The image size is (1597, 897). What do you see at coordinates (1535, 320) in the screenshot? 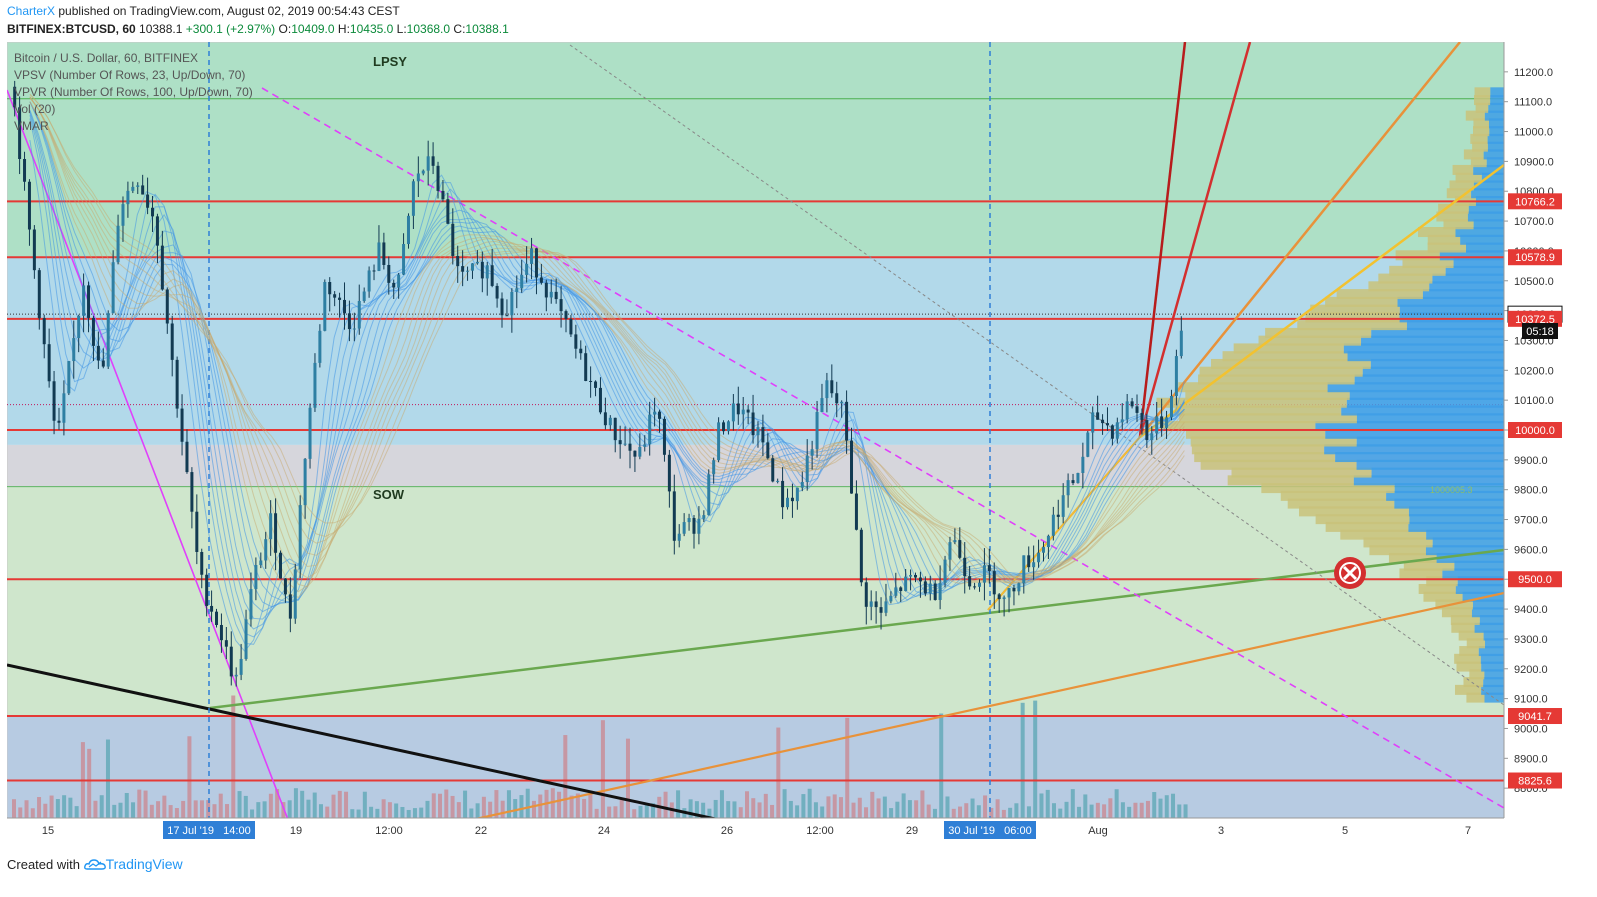
I see `price-badge-label: 10372.5` at bounding box center [1535, 320].